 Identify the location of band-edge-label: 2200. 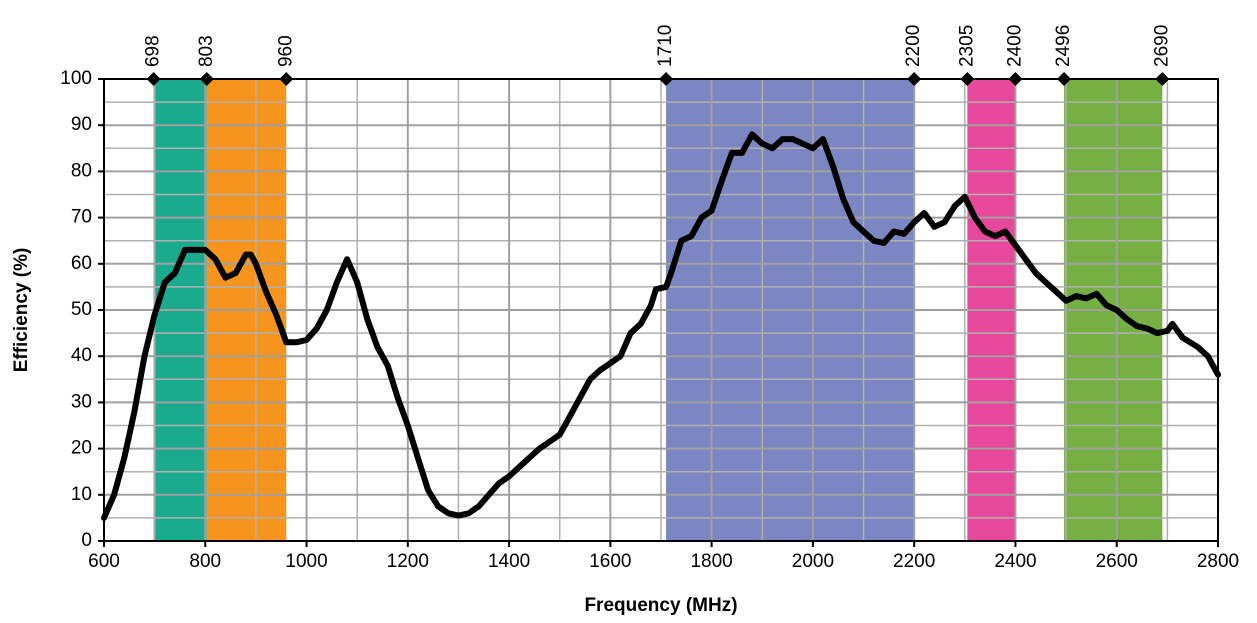
(913, 46).